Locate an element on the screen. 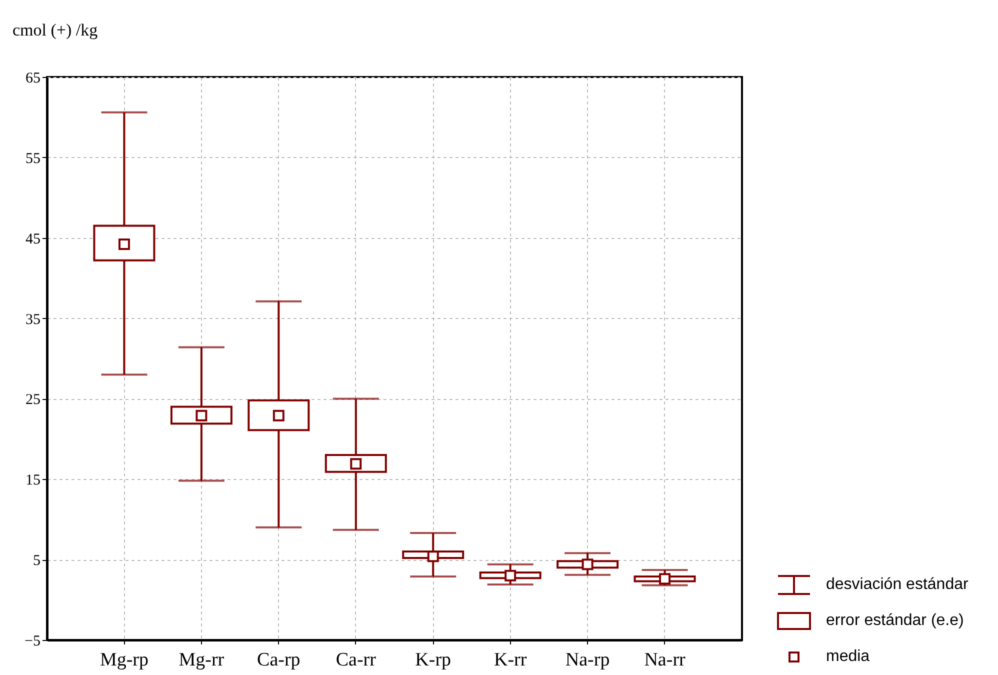 This screenshot has width=998, height=675. y-tick-label: 5 is located at coordinates (36, 561).